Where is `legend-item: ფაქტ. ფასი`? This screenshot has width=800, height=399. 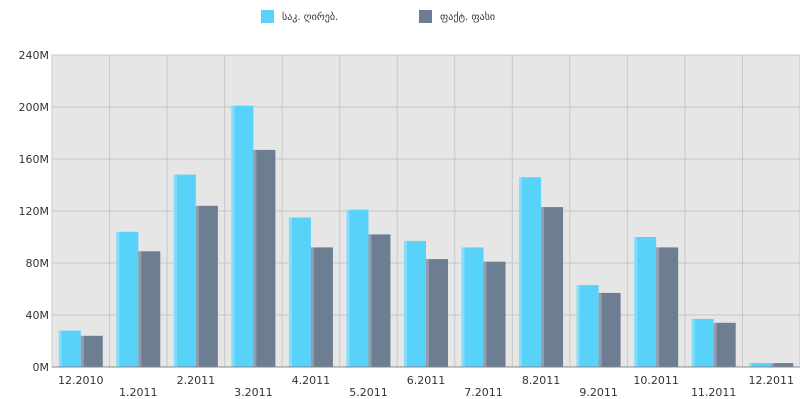
legend-item: ფაქტ. ფასი is located at coordinates (457, 16).